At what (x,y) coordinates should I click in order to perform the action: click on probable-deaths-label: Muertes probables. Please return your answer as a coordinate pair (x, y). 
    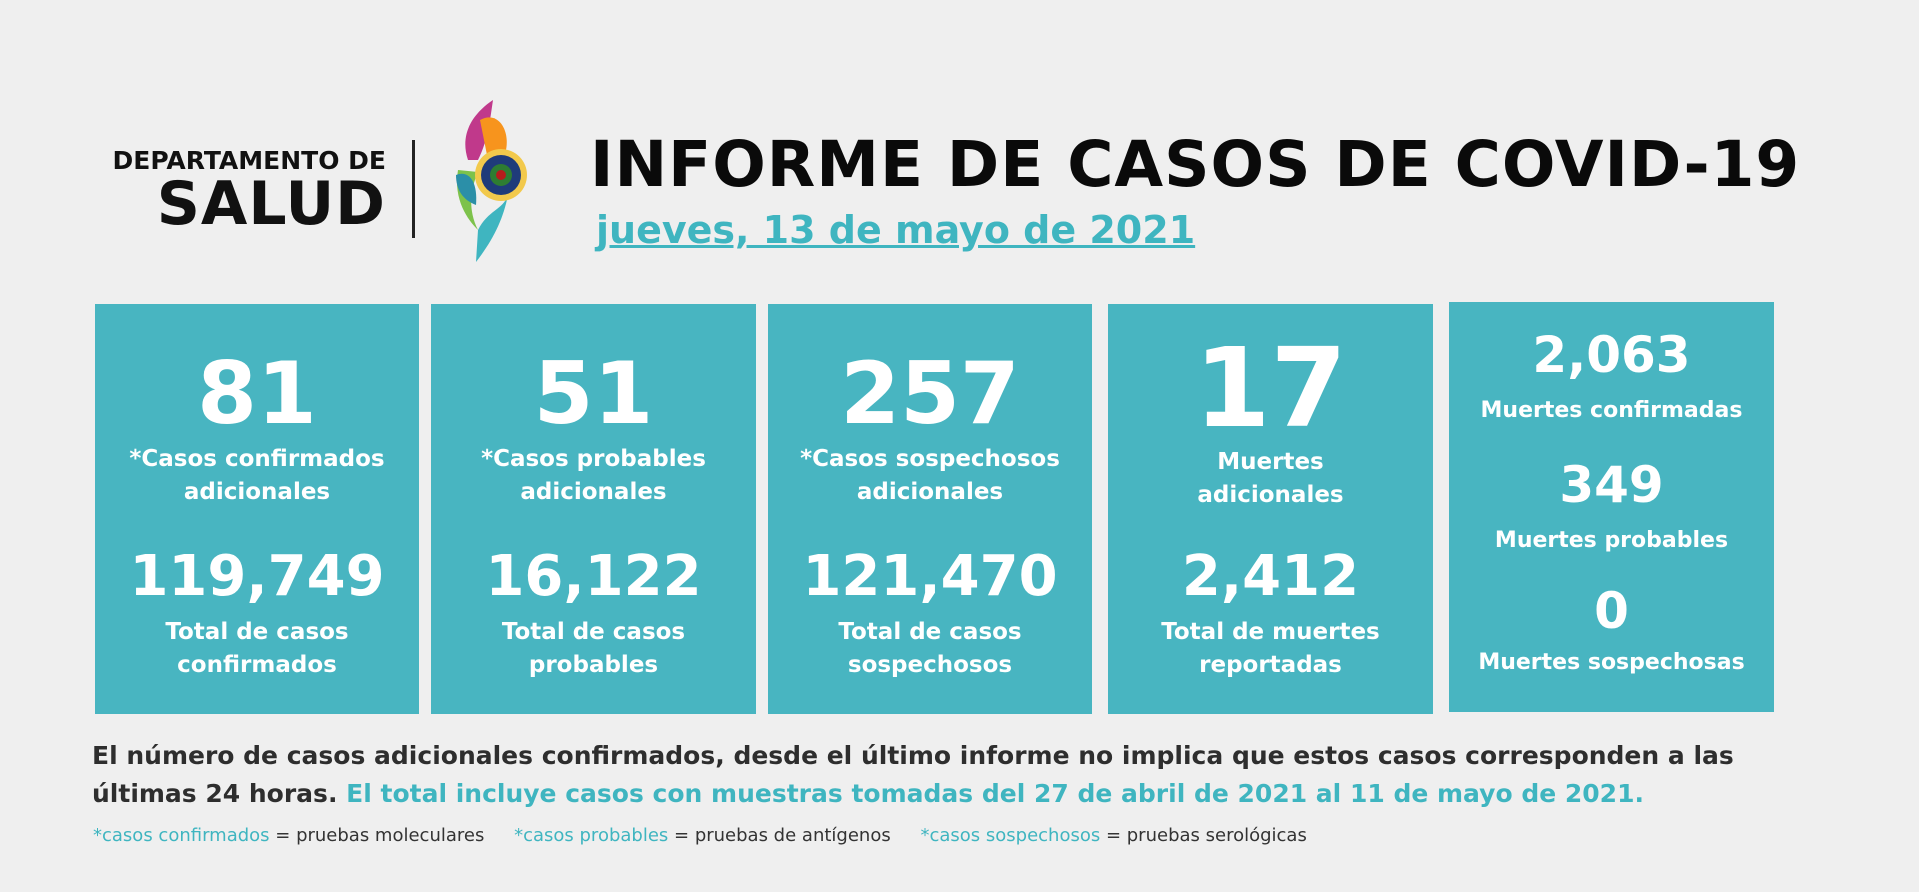
    Looking at the image, I should click on (1611, 540).